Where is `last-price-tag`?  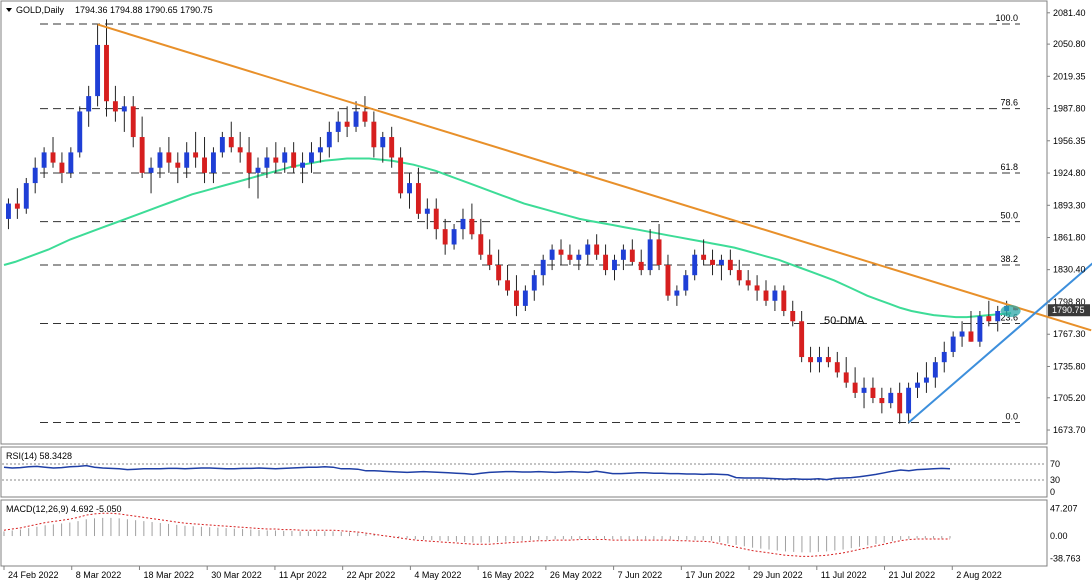 last-price-tag is located at coordinates (1069, 310).